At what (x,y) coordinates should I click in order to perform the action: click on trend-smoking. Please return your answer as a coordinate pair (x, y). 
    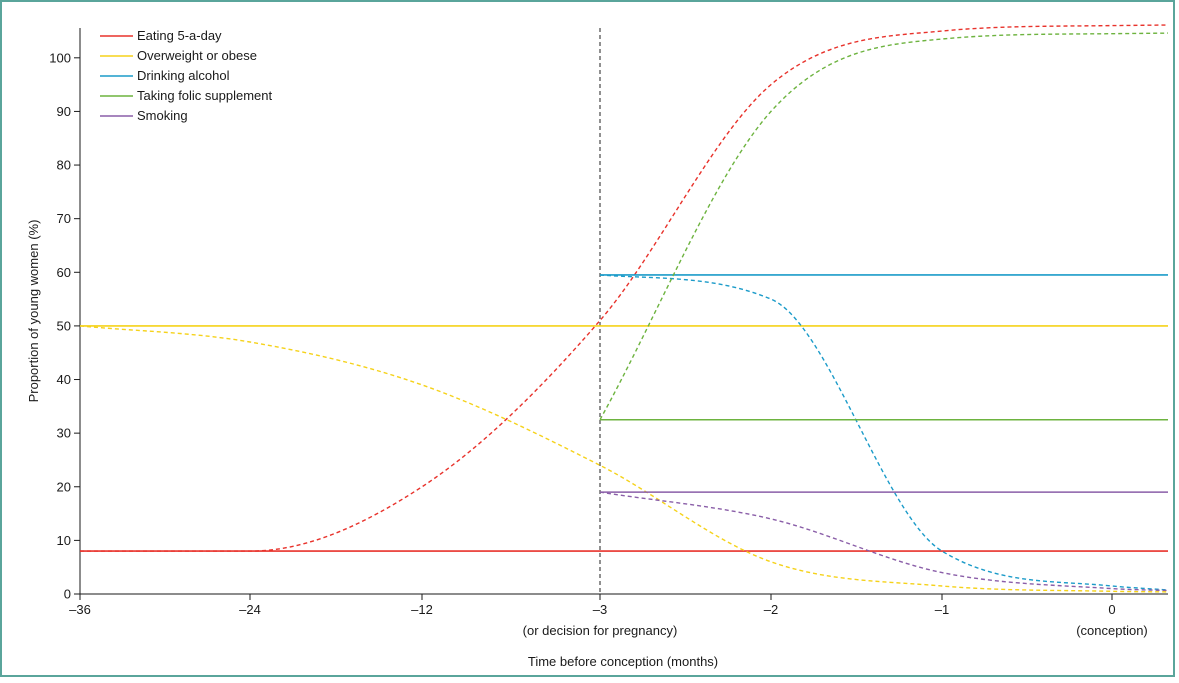
    Looking at the image, I should click on (884, 541).